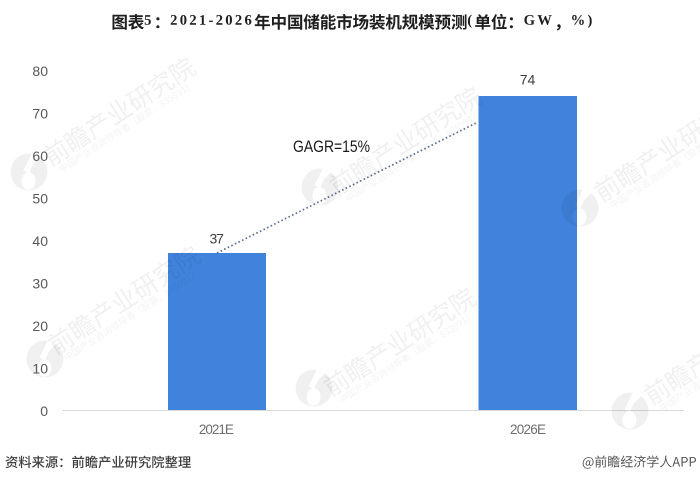 The width and height of the screenshot is (700, 483). Describe the element at coordinates (44, 411) in the screenshot. I see `svg-text: 0` at that location.